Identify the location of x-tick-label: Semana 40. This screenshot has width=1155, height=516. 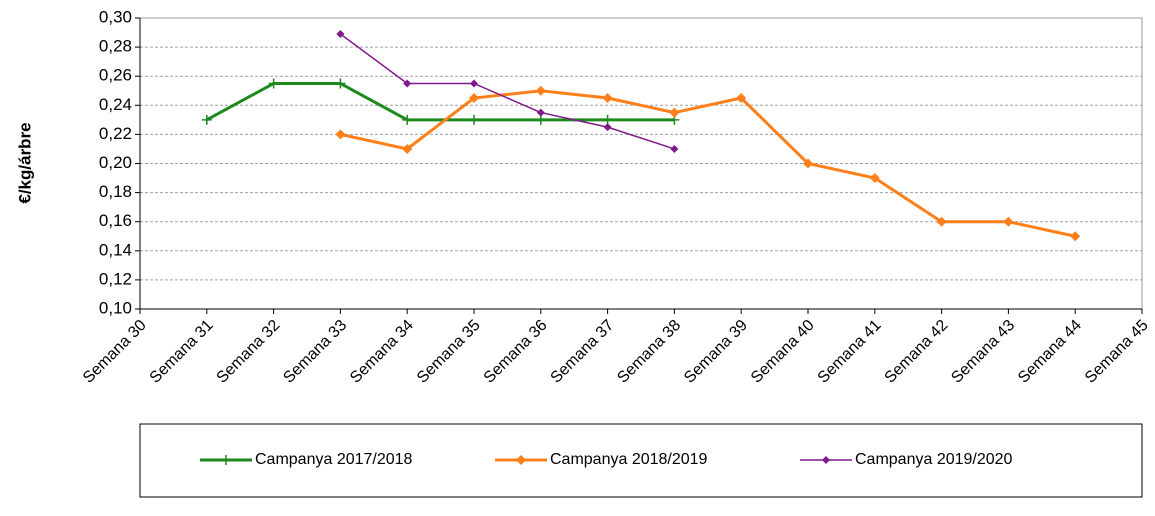
(783, 352).